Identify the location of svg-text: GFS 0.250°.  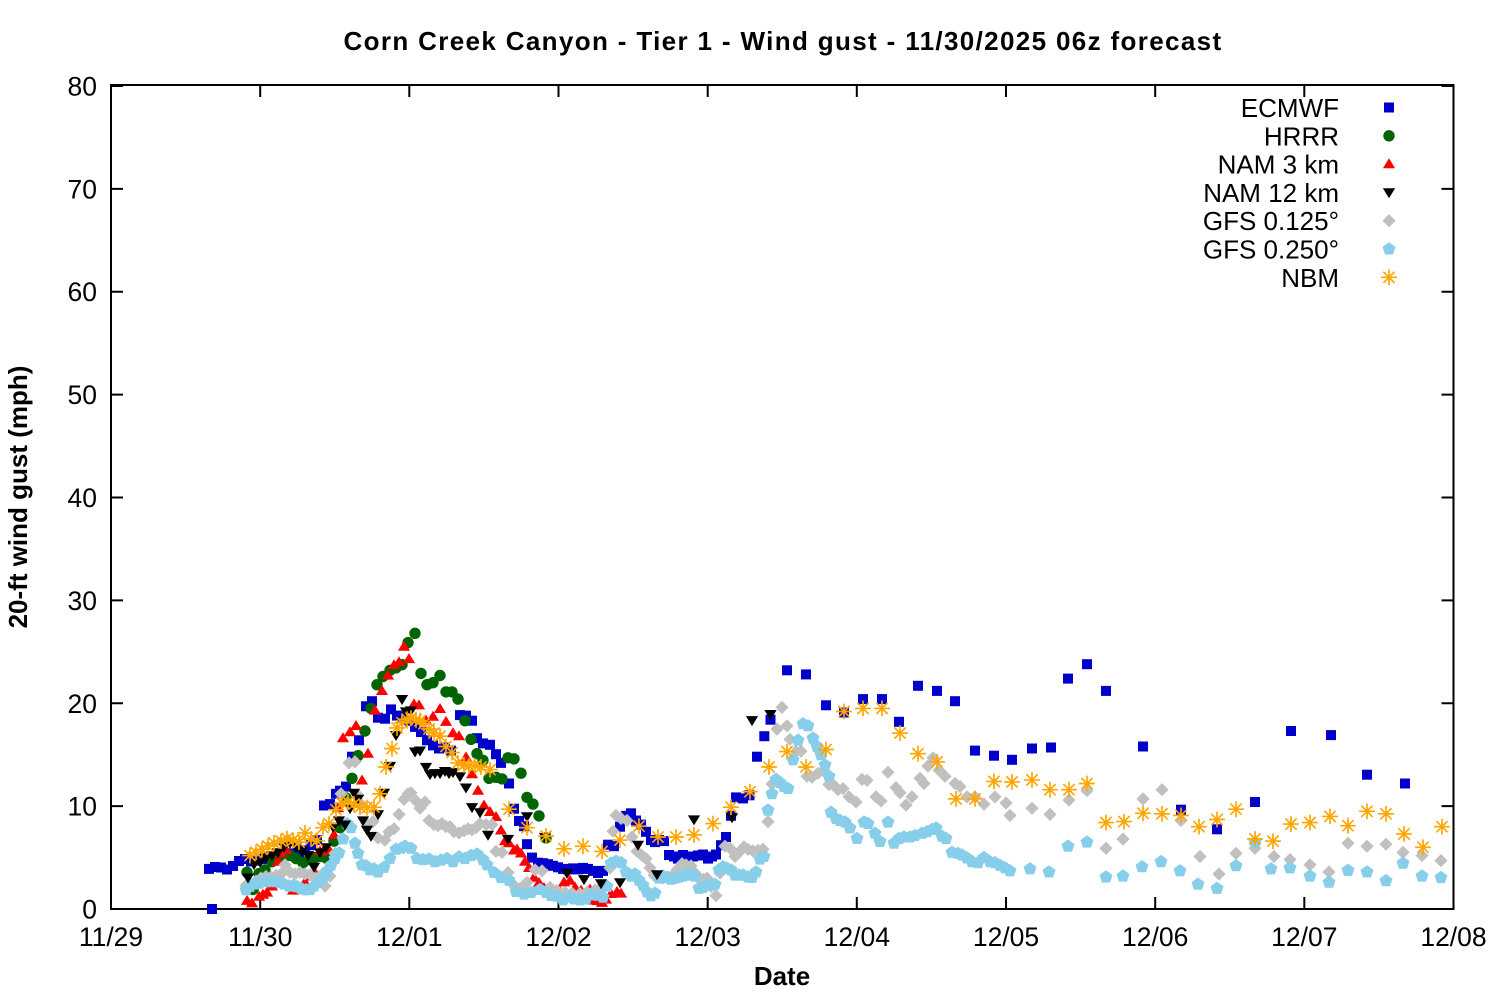
(1271, 250).